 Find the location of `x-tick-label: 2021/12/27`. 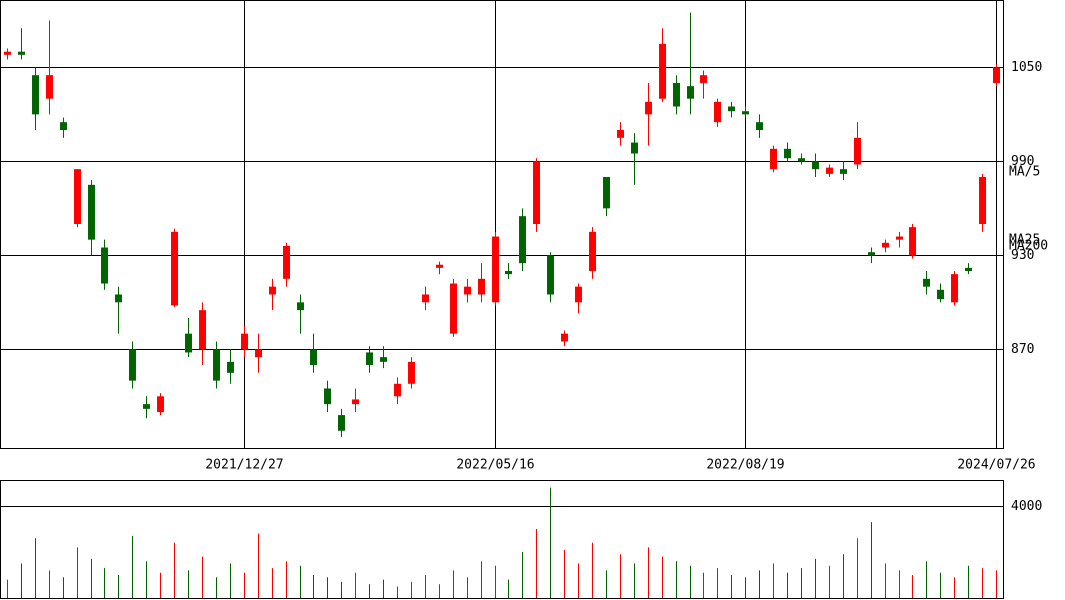

x-tick-label: 2021/12/27 is located at coordinates (244, 465).